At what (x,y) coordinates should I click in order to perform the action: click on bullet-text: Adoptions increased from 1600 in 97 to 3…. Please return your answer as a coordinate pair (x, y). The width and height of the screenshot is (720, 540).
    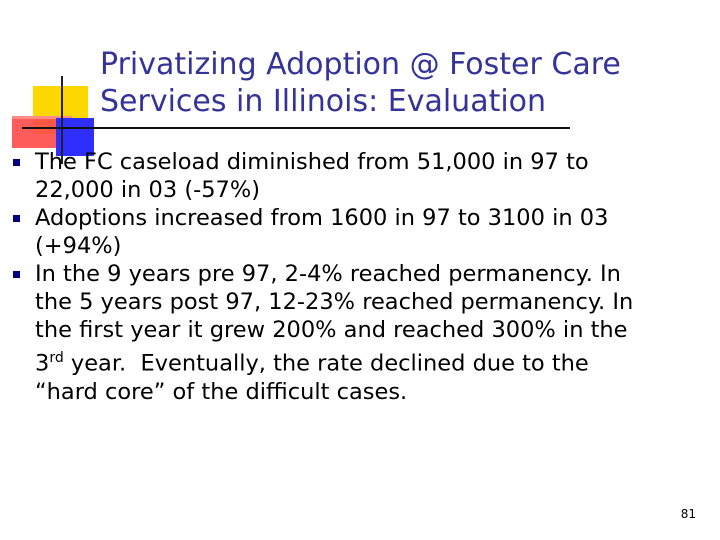
    Looking at the image, I should click on (322, 218).